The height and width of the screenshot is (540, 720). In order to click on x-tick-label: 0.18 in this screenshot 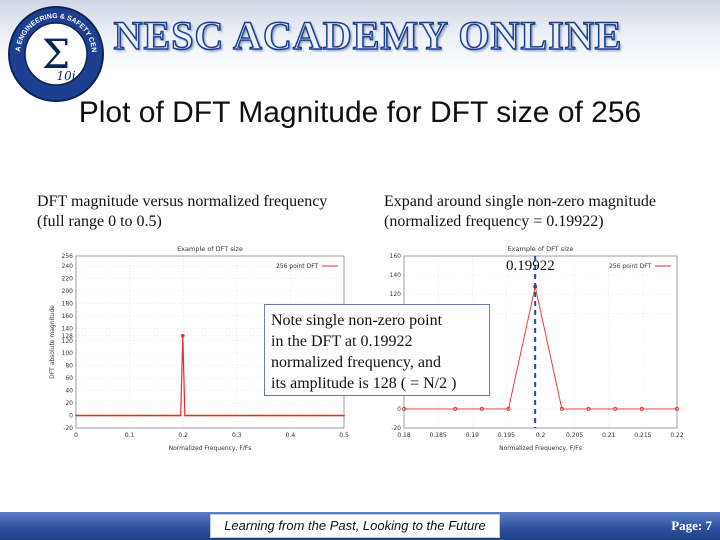, I will do `click(404, 435)`.